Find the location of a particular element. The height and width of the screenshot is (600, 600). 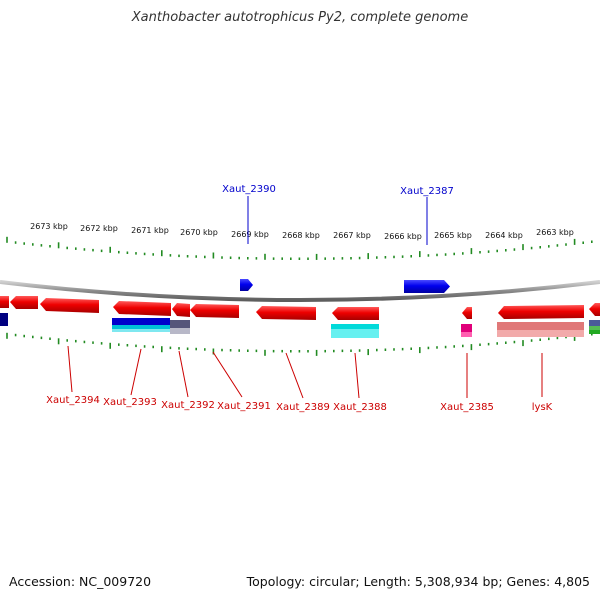

scale-label: 2664 kbp is located at coordinates (504, 235).